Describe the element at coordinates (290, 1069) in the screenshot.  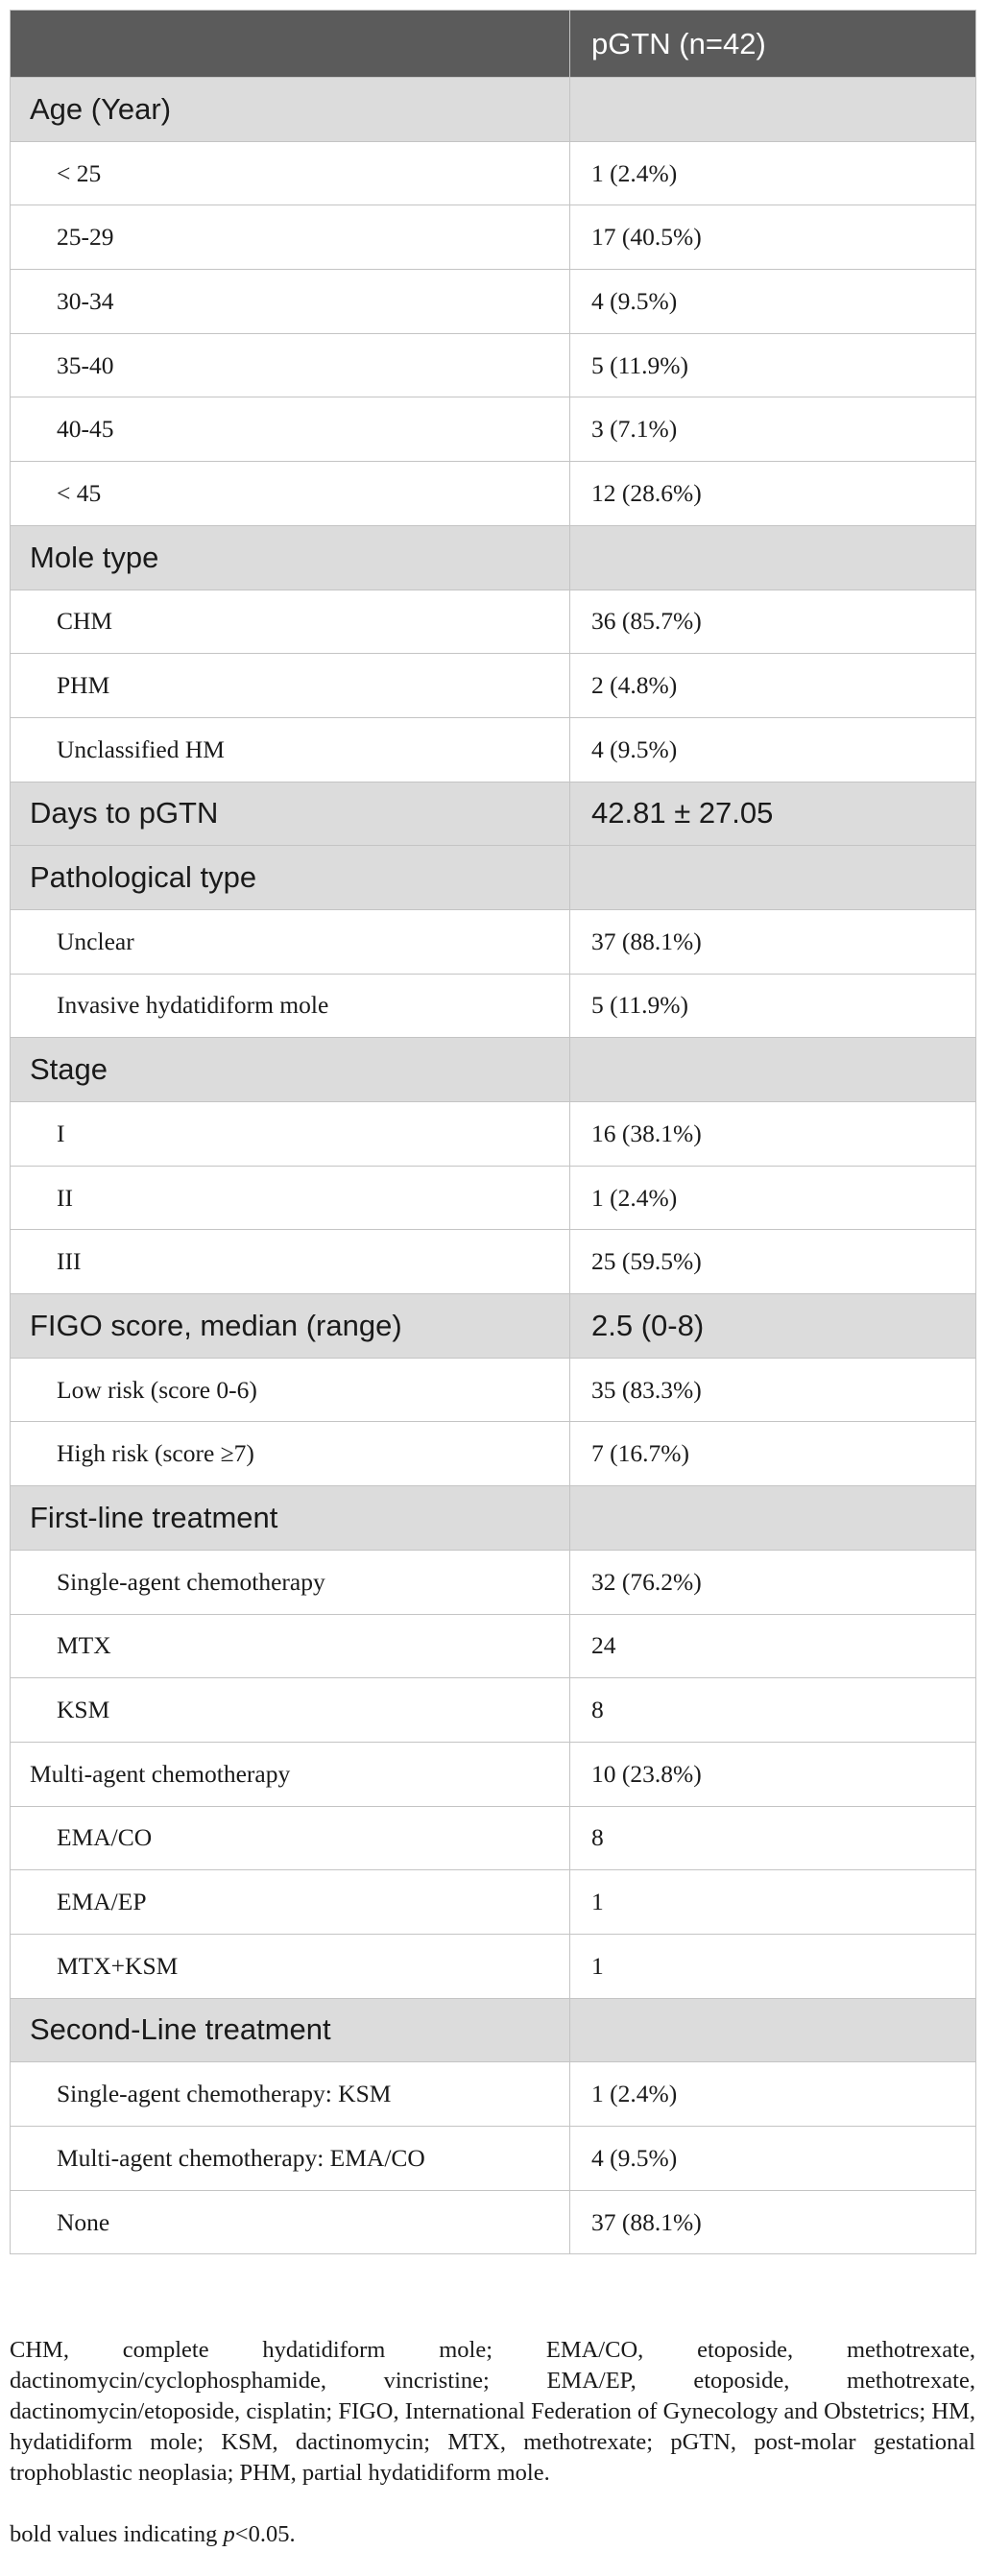
I see `row-label: Stage` at that location.